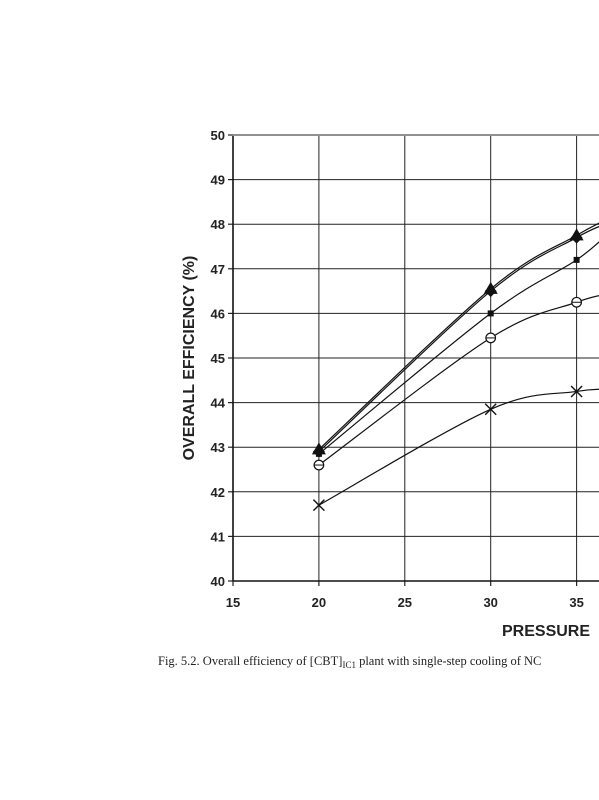 The image size is (599, 800). I want to click on y-tick-label: 47, so click(218, 269).